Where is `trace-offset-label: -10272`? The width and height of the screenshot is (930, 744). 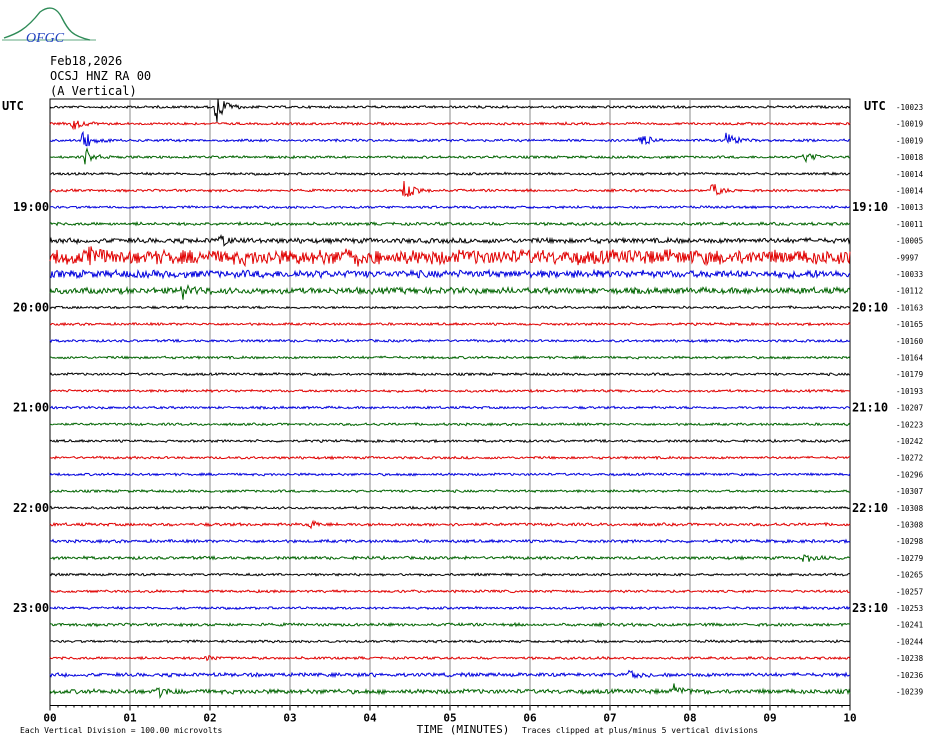 trace-offset-label: -10272 is located at coordinates (909, 458).